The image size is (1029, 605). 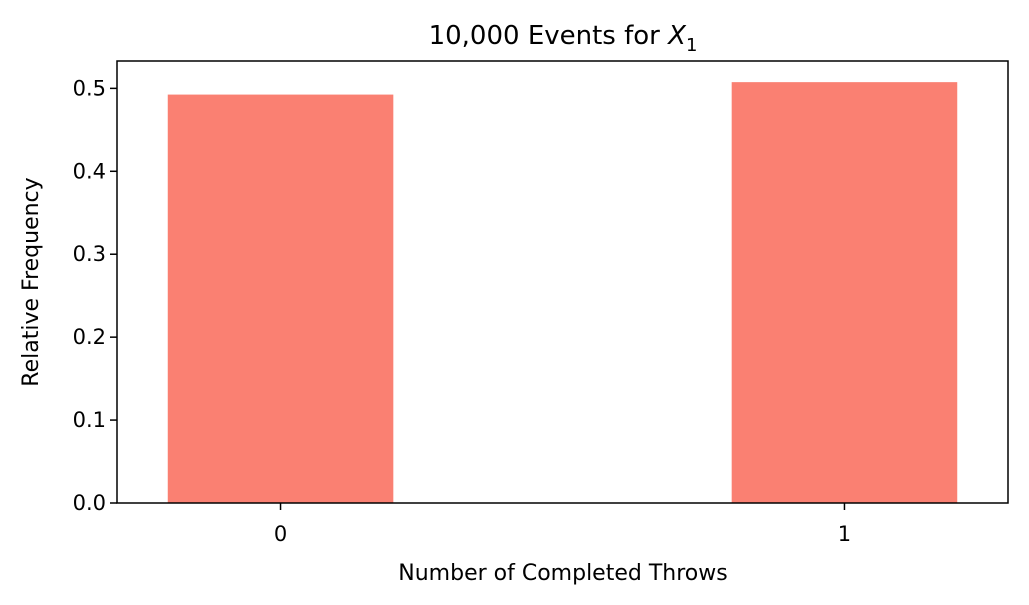 I want to click on y-tick-label: 0.0, so click(x=89, y=503).